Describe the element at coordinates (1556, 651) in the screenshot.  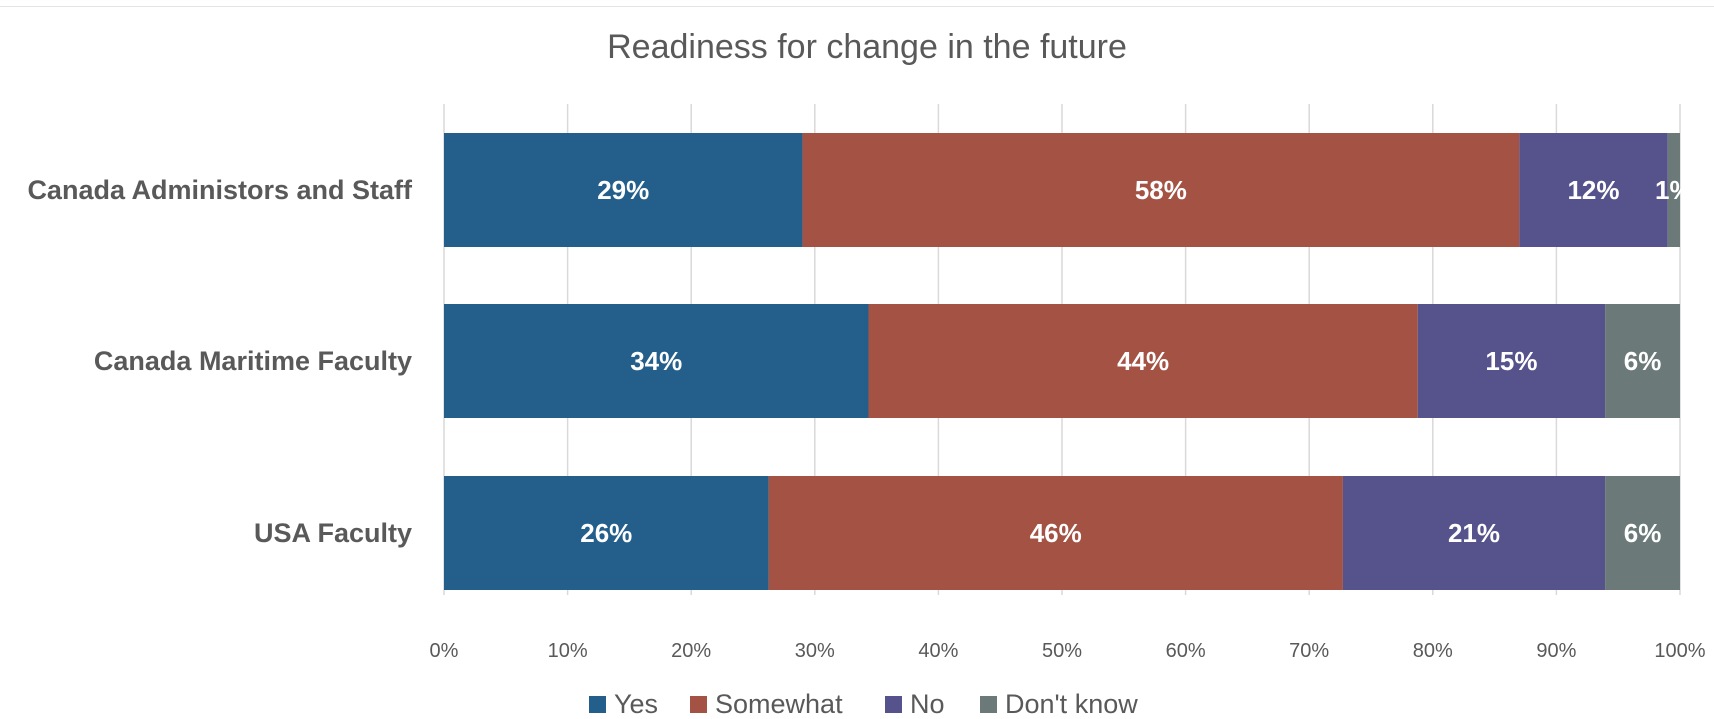
I see `x-tick-label: 90%` at that location.